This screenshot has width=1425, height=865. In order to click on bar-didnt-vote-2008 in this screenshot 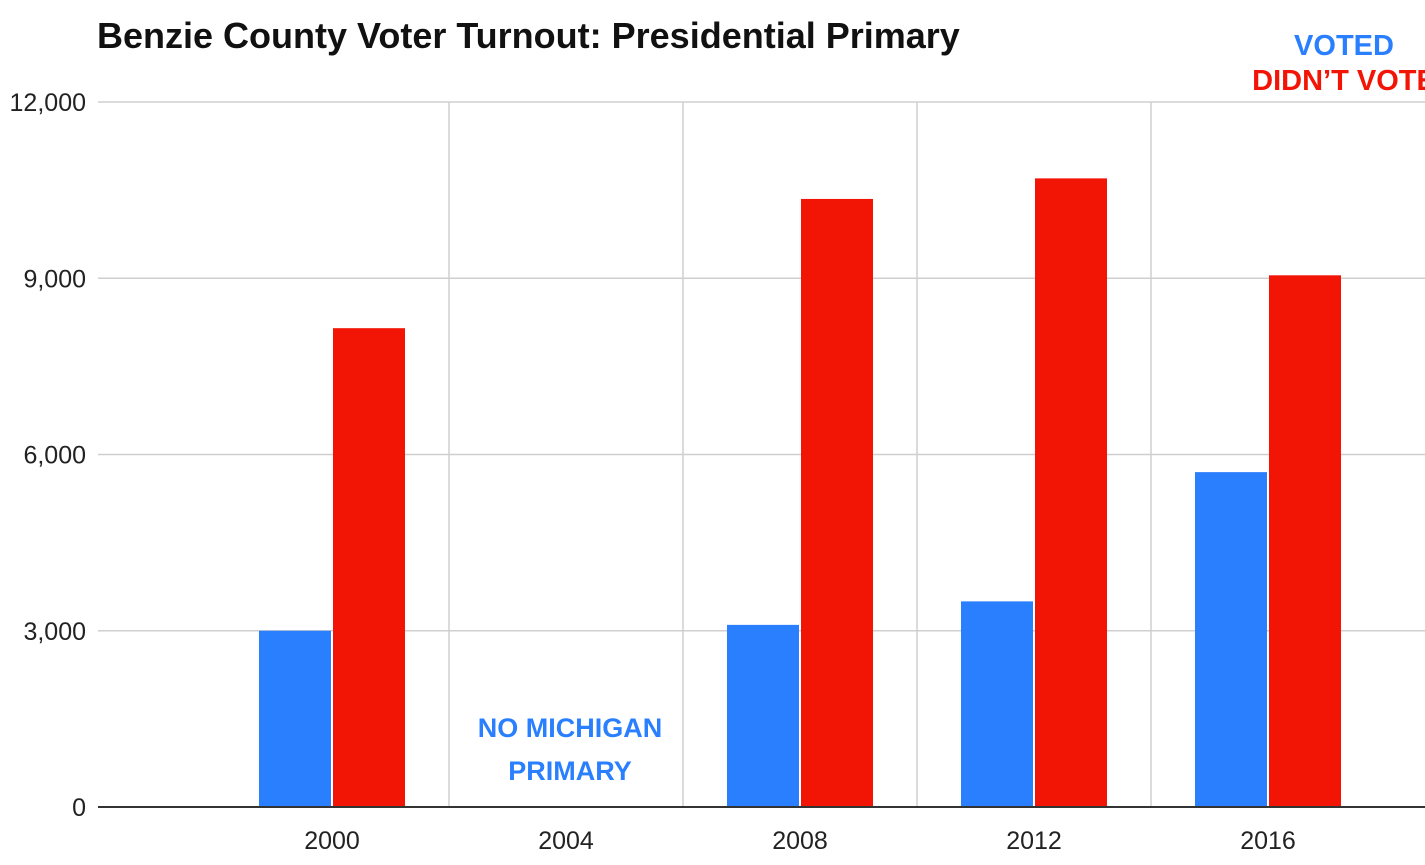, I will do `click(837, 502)`.